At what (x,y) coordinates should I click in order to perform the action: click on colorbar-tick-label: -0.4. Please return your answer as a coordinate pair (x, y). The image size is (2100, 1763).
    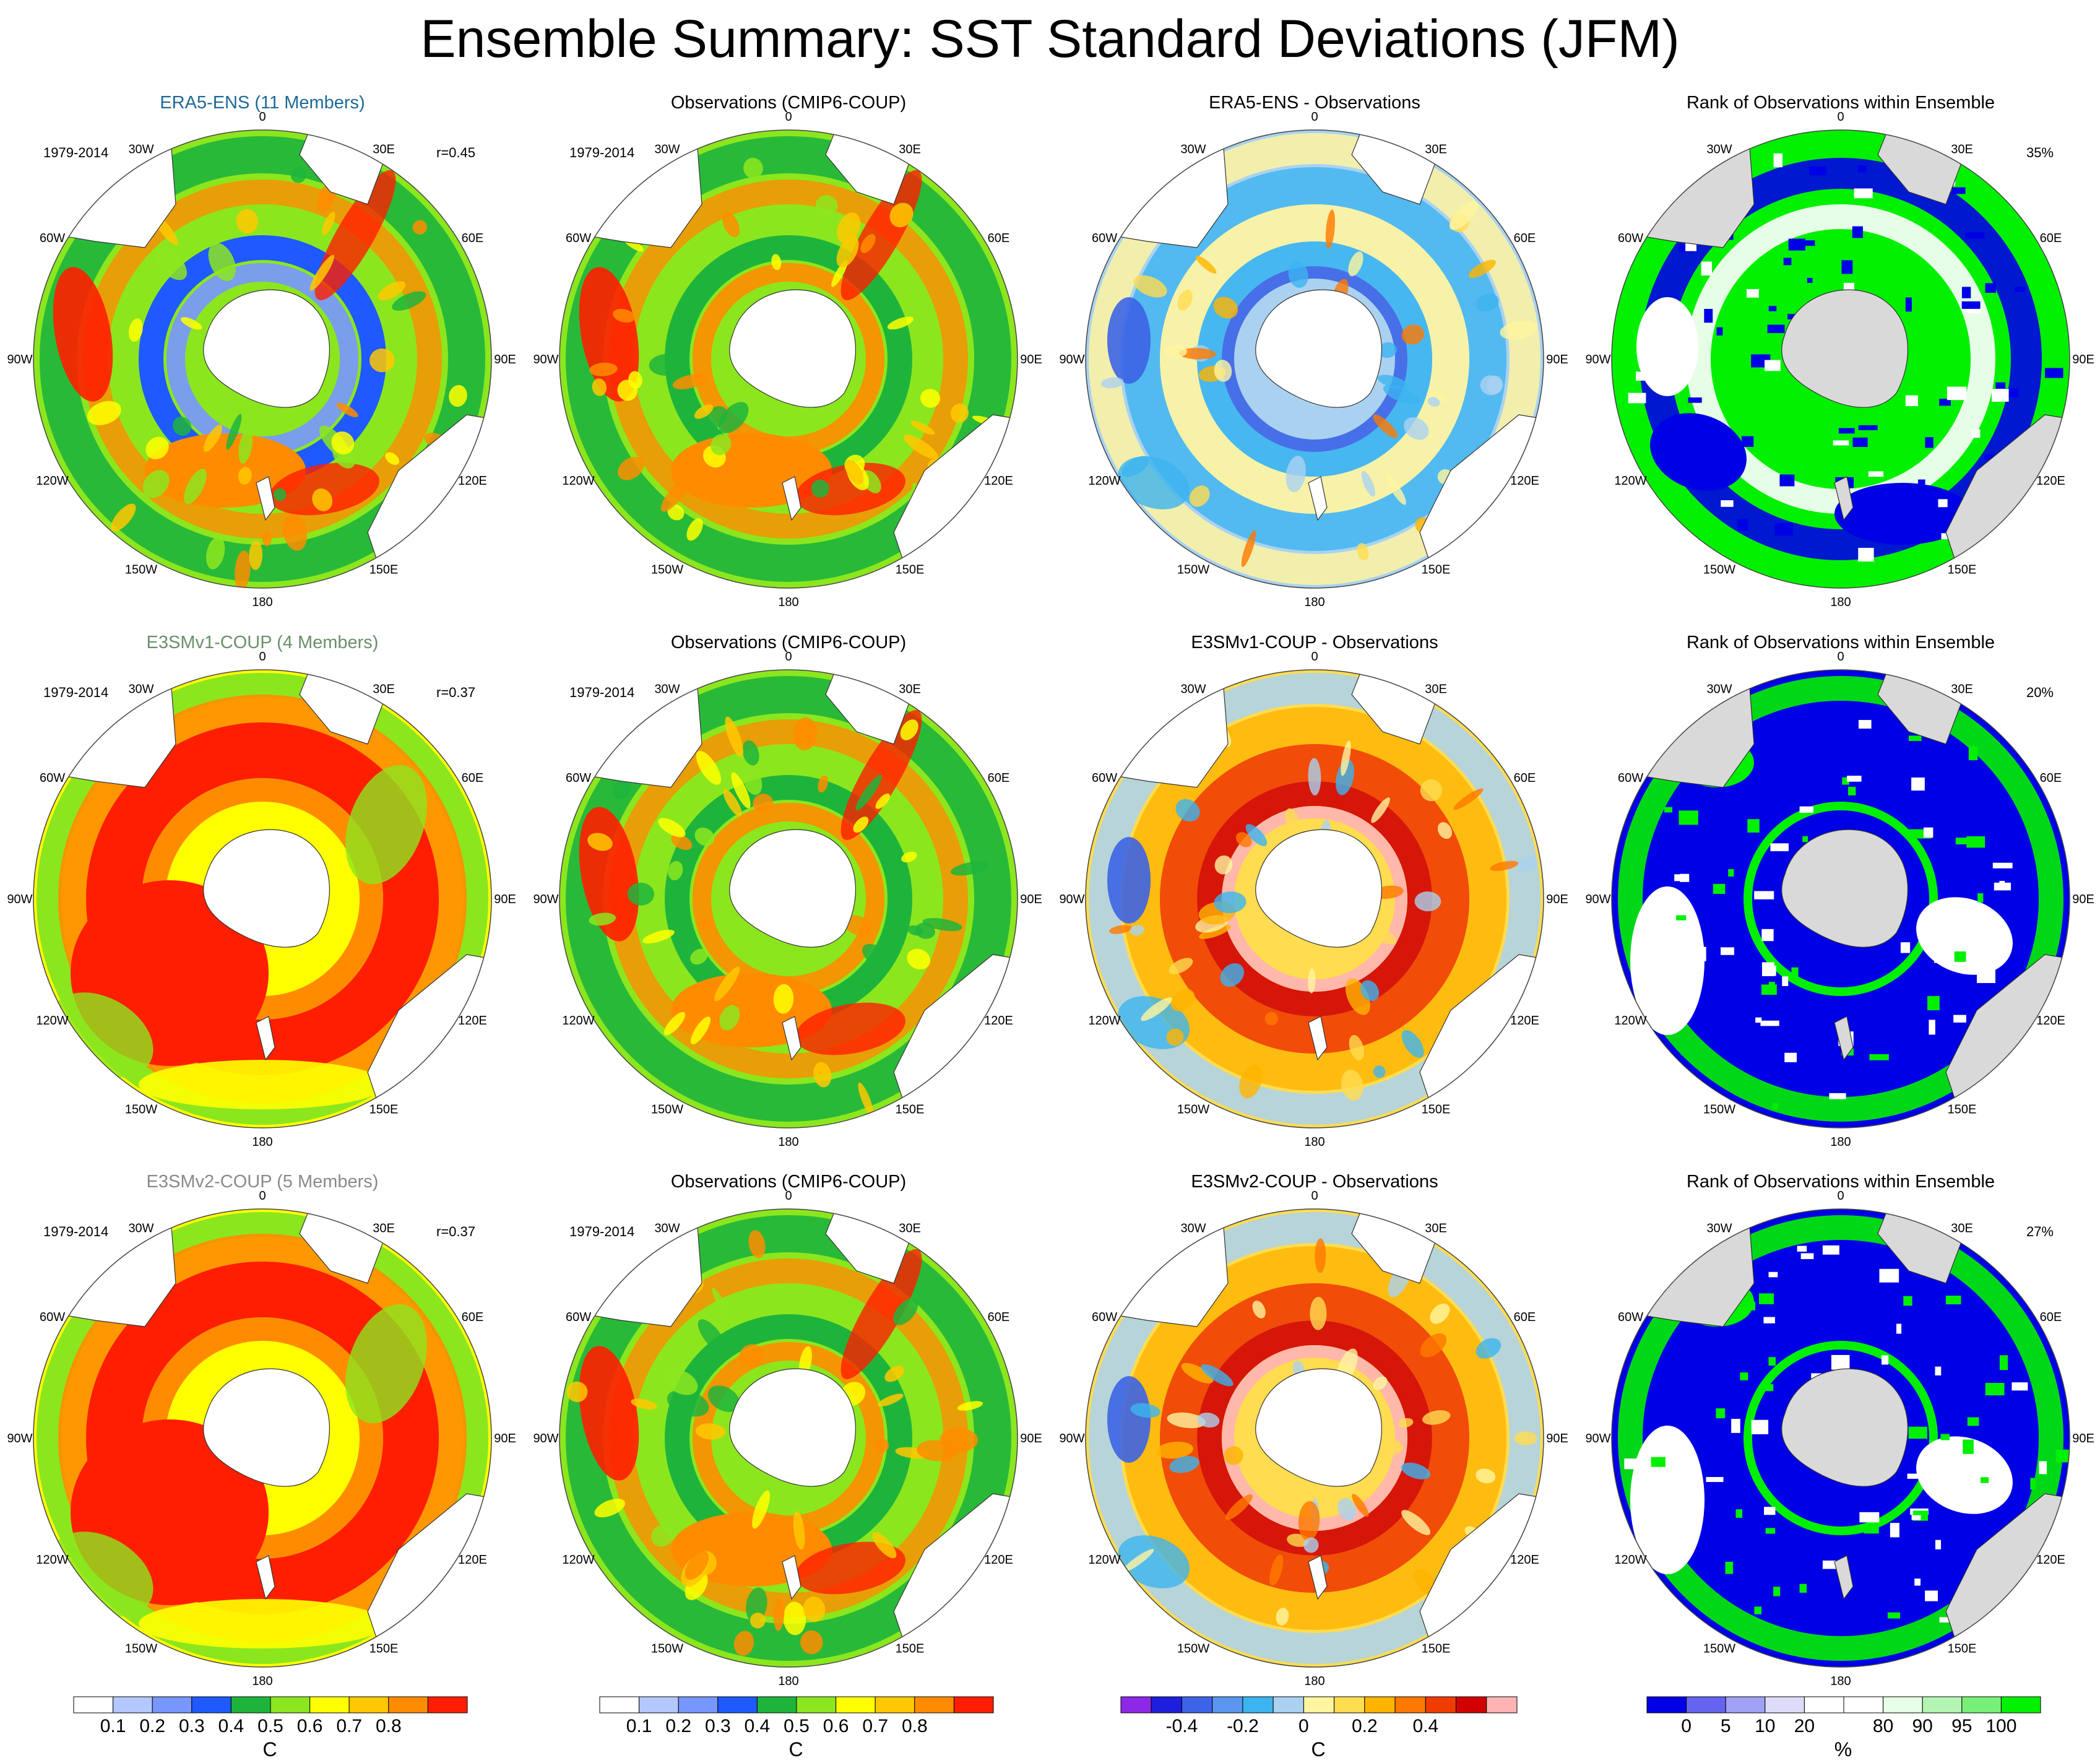
    Looking at the image, I should click on (1181, 1726).